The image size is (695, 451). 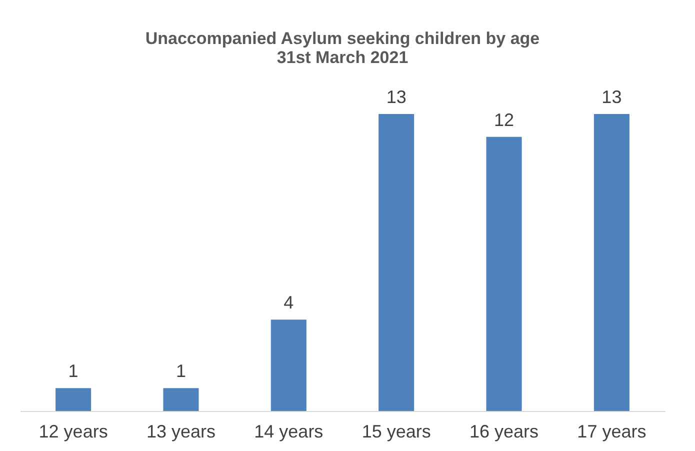 I want to click on chart-title: Unaccompanied Asylum seeking children by age 31st March 2021, so click(x=342, y=48).